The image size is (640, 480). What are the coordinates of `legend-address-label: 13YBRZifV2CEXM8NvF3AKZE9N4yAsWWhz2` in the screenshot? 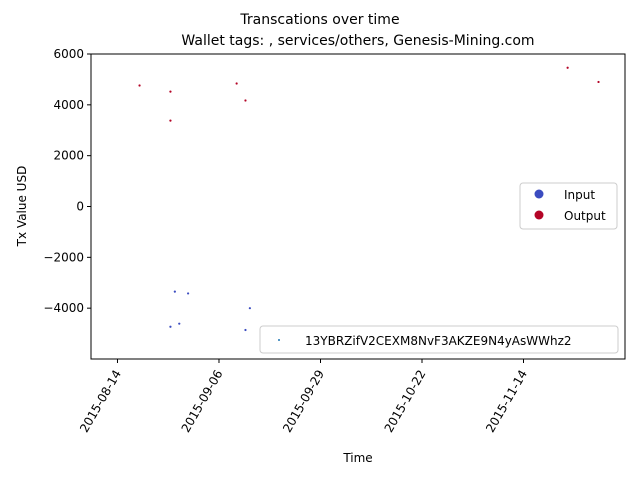 It's located at (438, 341).